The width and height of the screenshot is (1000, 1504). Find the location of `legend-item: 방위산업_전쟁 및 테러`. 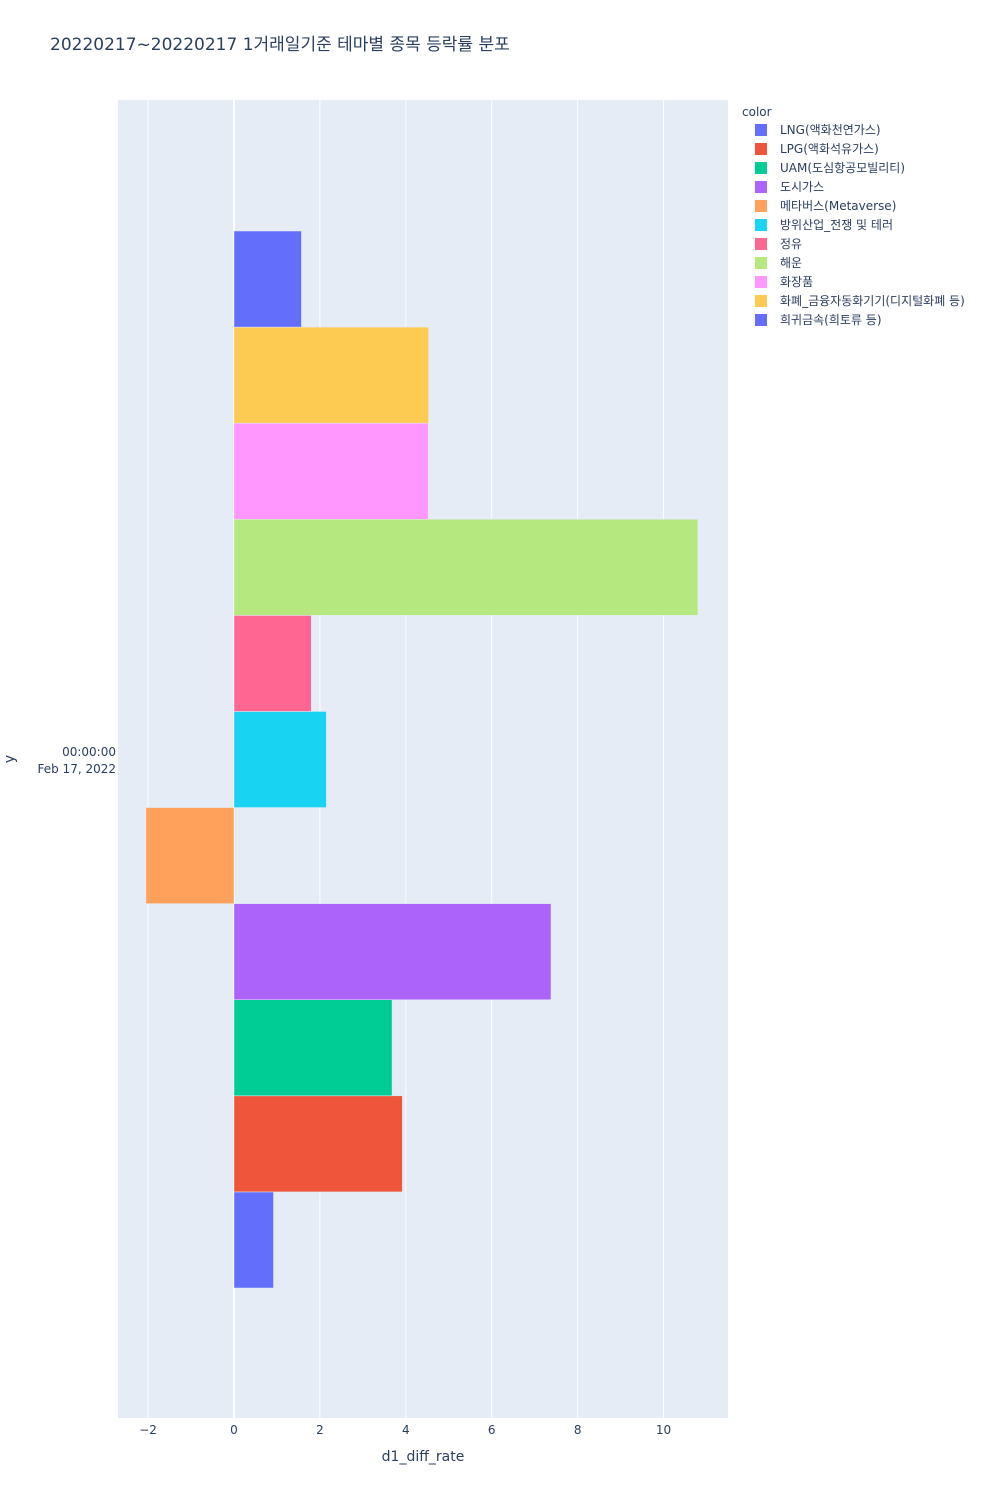

legend-item: 방위산업_전쟁 및 테러 is located at coordinates (824, 225).